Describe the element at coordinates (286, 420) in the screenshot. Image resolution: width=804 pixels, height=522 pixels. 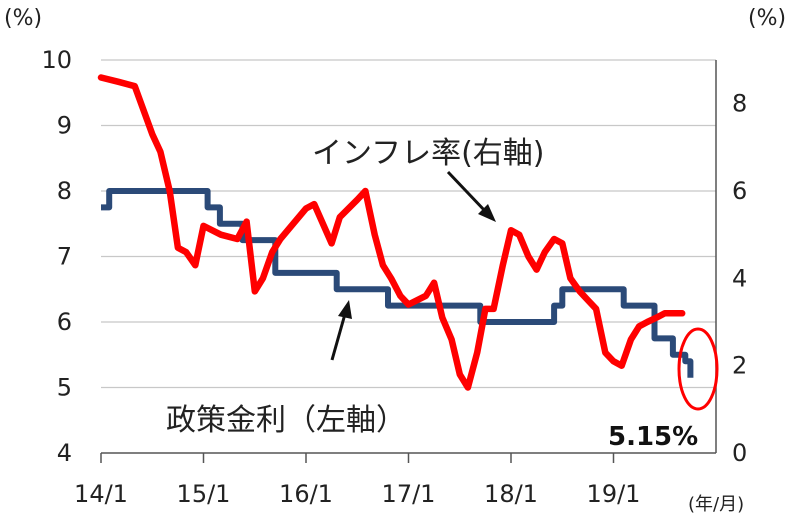
I see `policy-rate-annotation: 政策金利（左軸）` at that location.